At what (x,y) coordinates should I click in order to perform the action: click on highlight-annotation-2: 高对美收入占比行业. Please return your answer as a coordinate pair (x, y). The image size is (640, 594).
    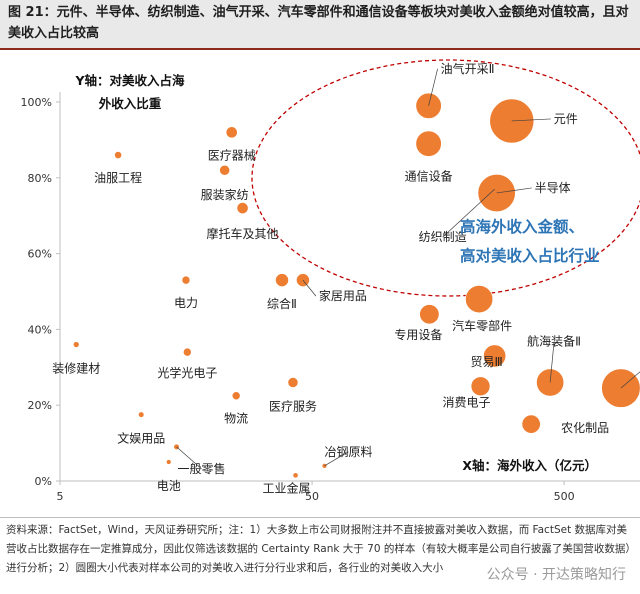
    Looking at the image, I should click on (530, 255).